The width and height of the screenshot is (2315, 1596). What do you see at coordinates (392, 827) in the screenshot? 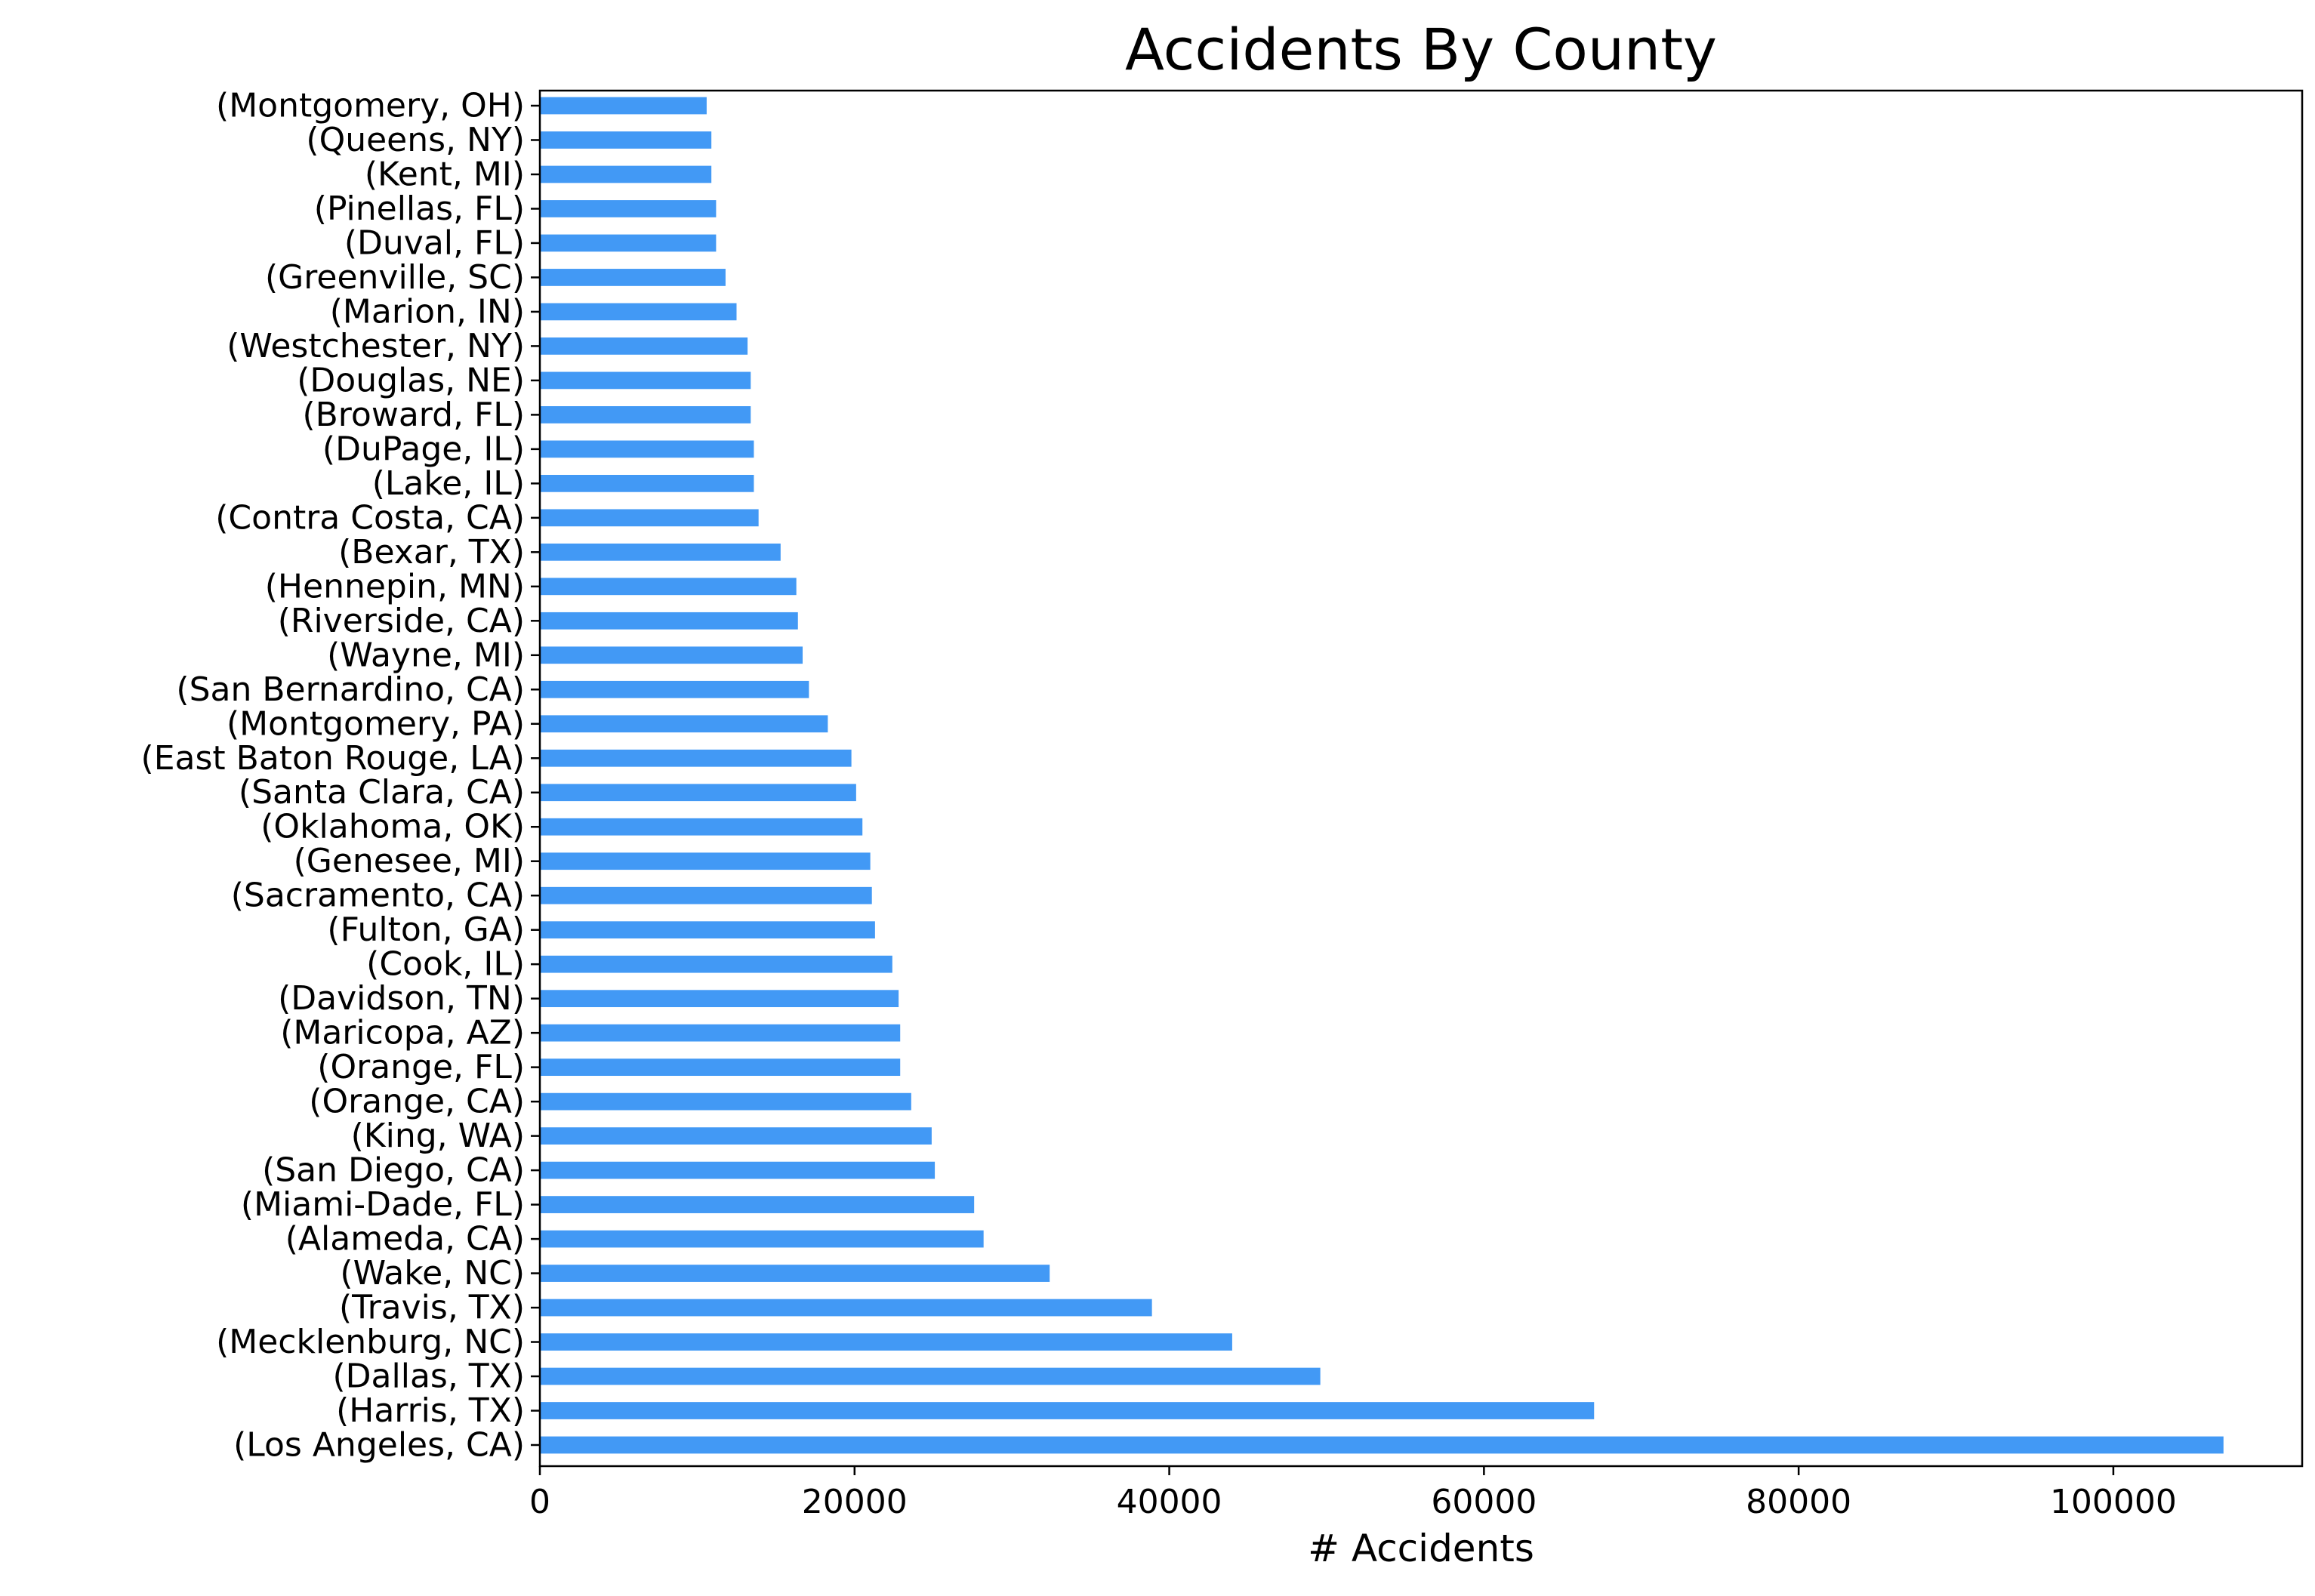
I see `y-tick-label: (Oklahoma, OK)` at bounding box center [392, 827].